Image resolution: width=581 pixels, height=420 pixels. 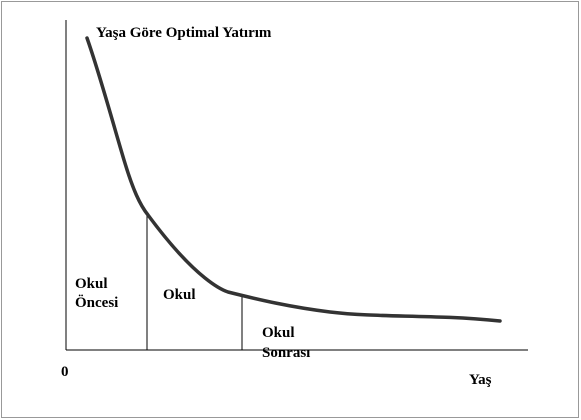 What do you see at coordinates (480, 380) in the screenshot?
I see `x-axis-label: Yaş` at bounding box center [480, 380].